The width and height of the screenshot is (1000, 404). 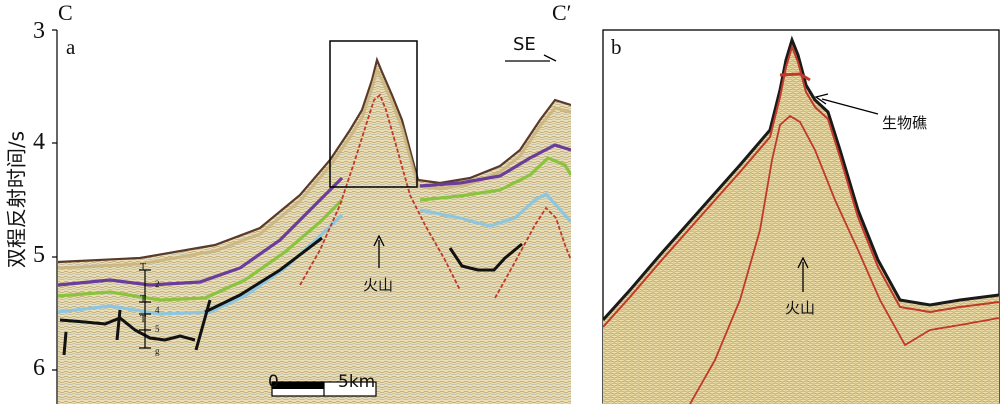 What do you see at coordinates (373, 114) in the screenshot?
I see `detail-box` at bounding box center [373, 114].